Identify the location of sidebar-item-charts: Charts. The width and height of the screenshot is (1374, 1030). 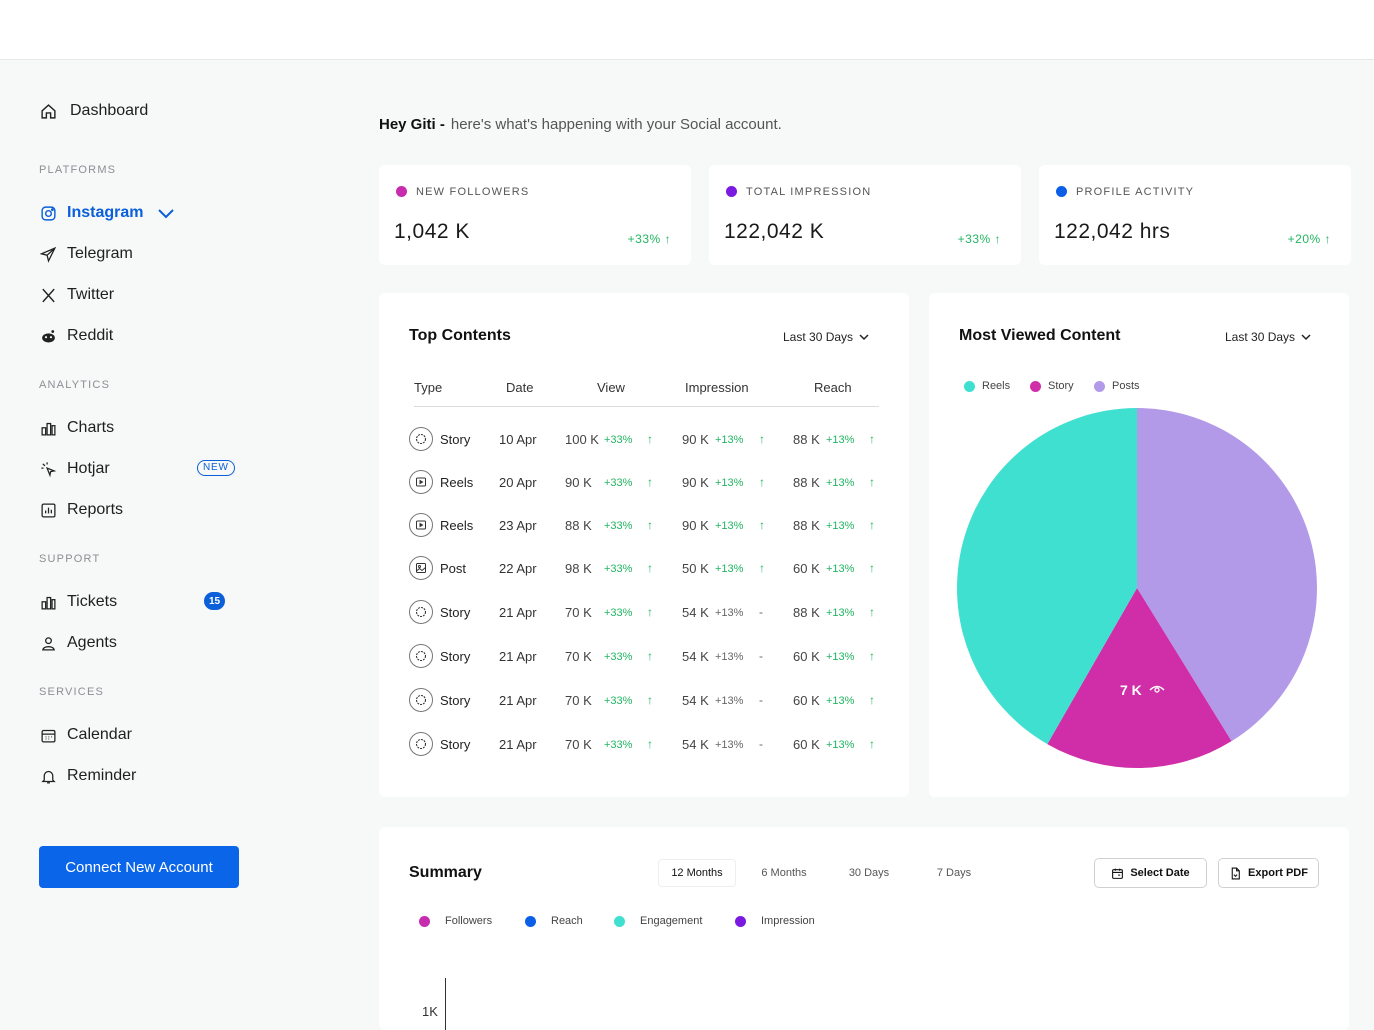
(76, 428).